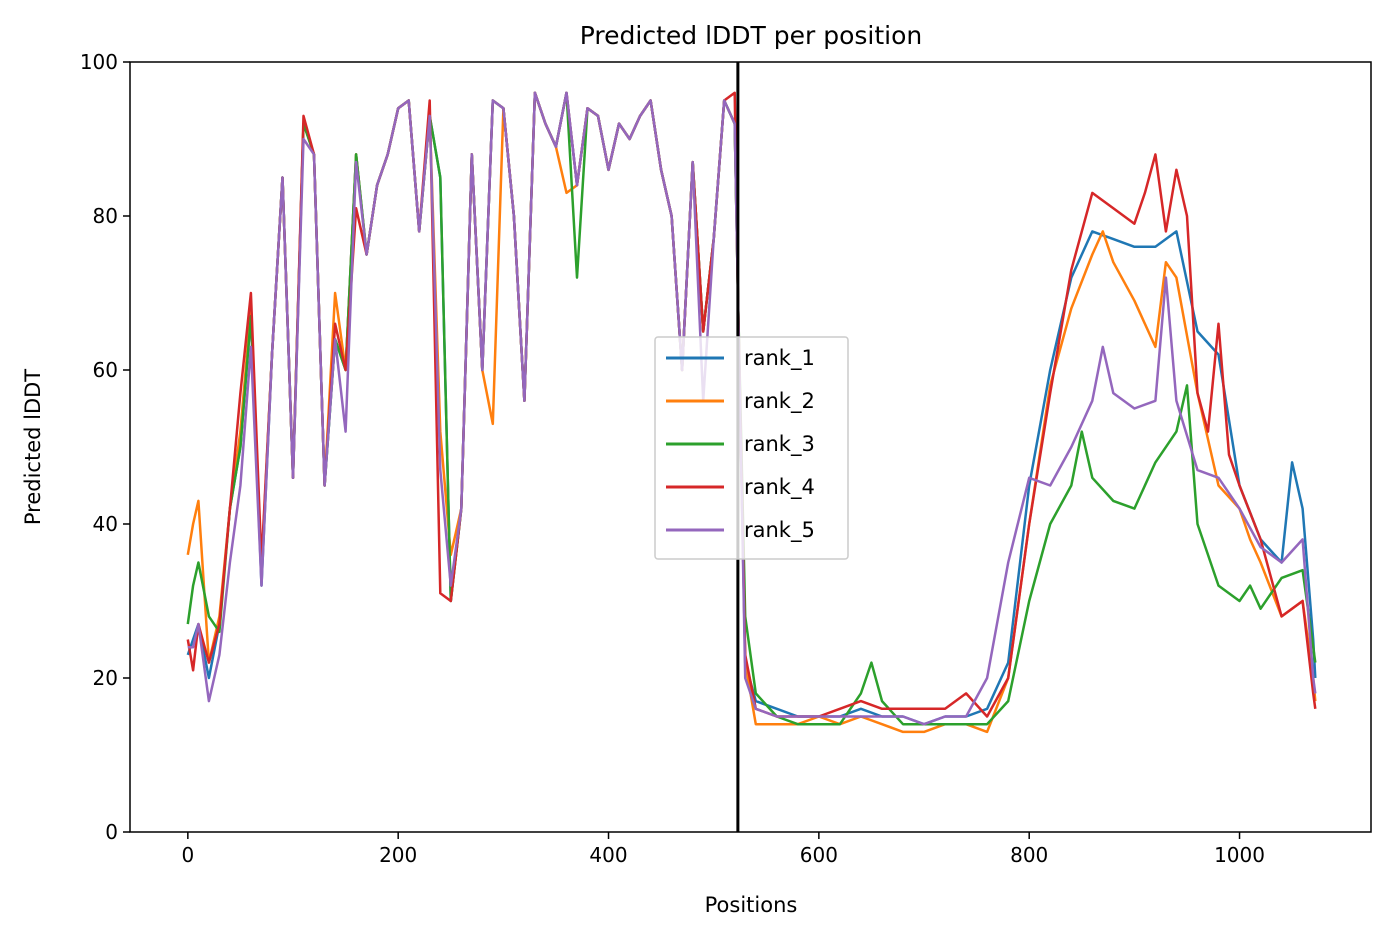 The height and width of the screenshot is (939, 1391). I want to click on x-tick-label: 200, so click(398, 855).